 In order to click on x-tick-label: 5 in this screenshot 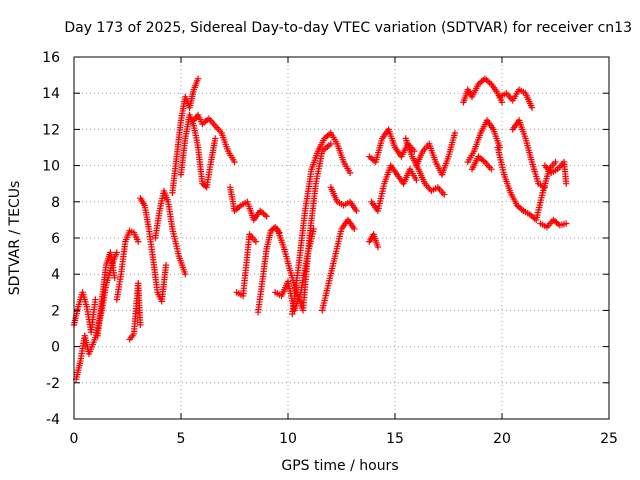, I will do `click(181, 439)`.